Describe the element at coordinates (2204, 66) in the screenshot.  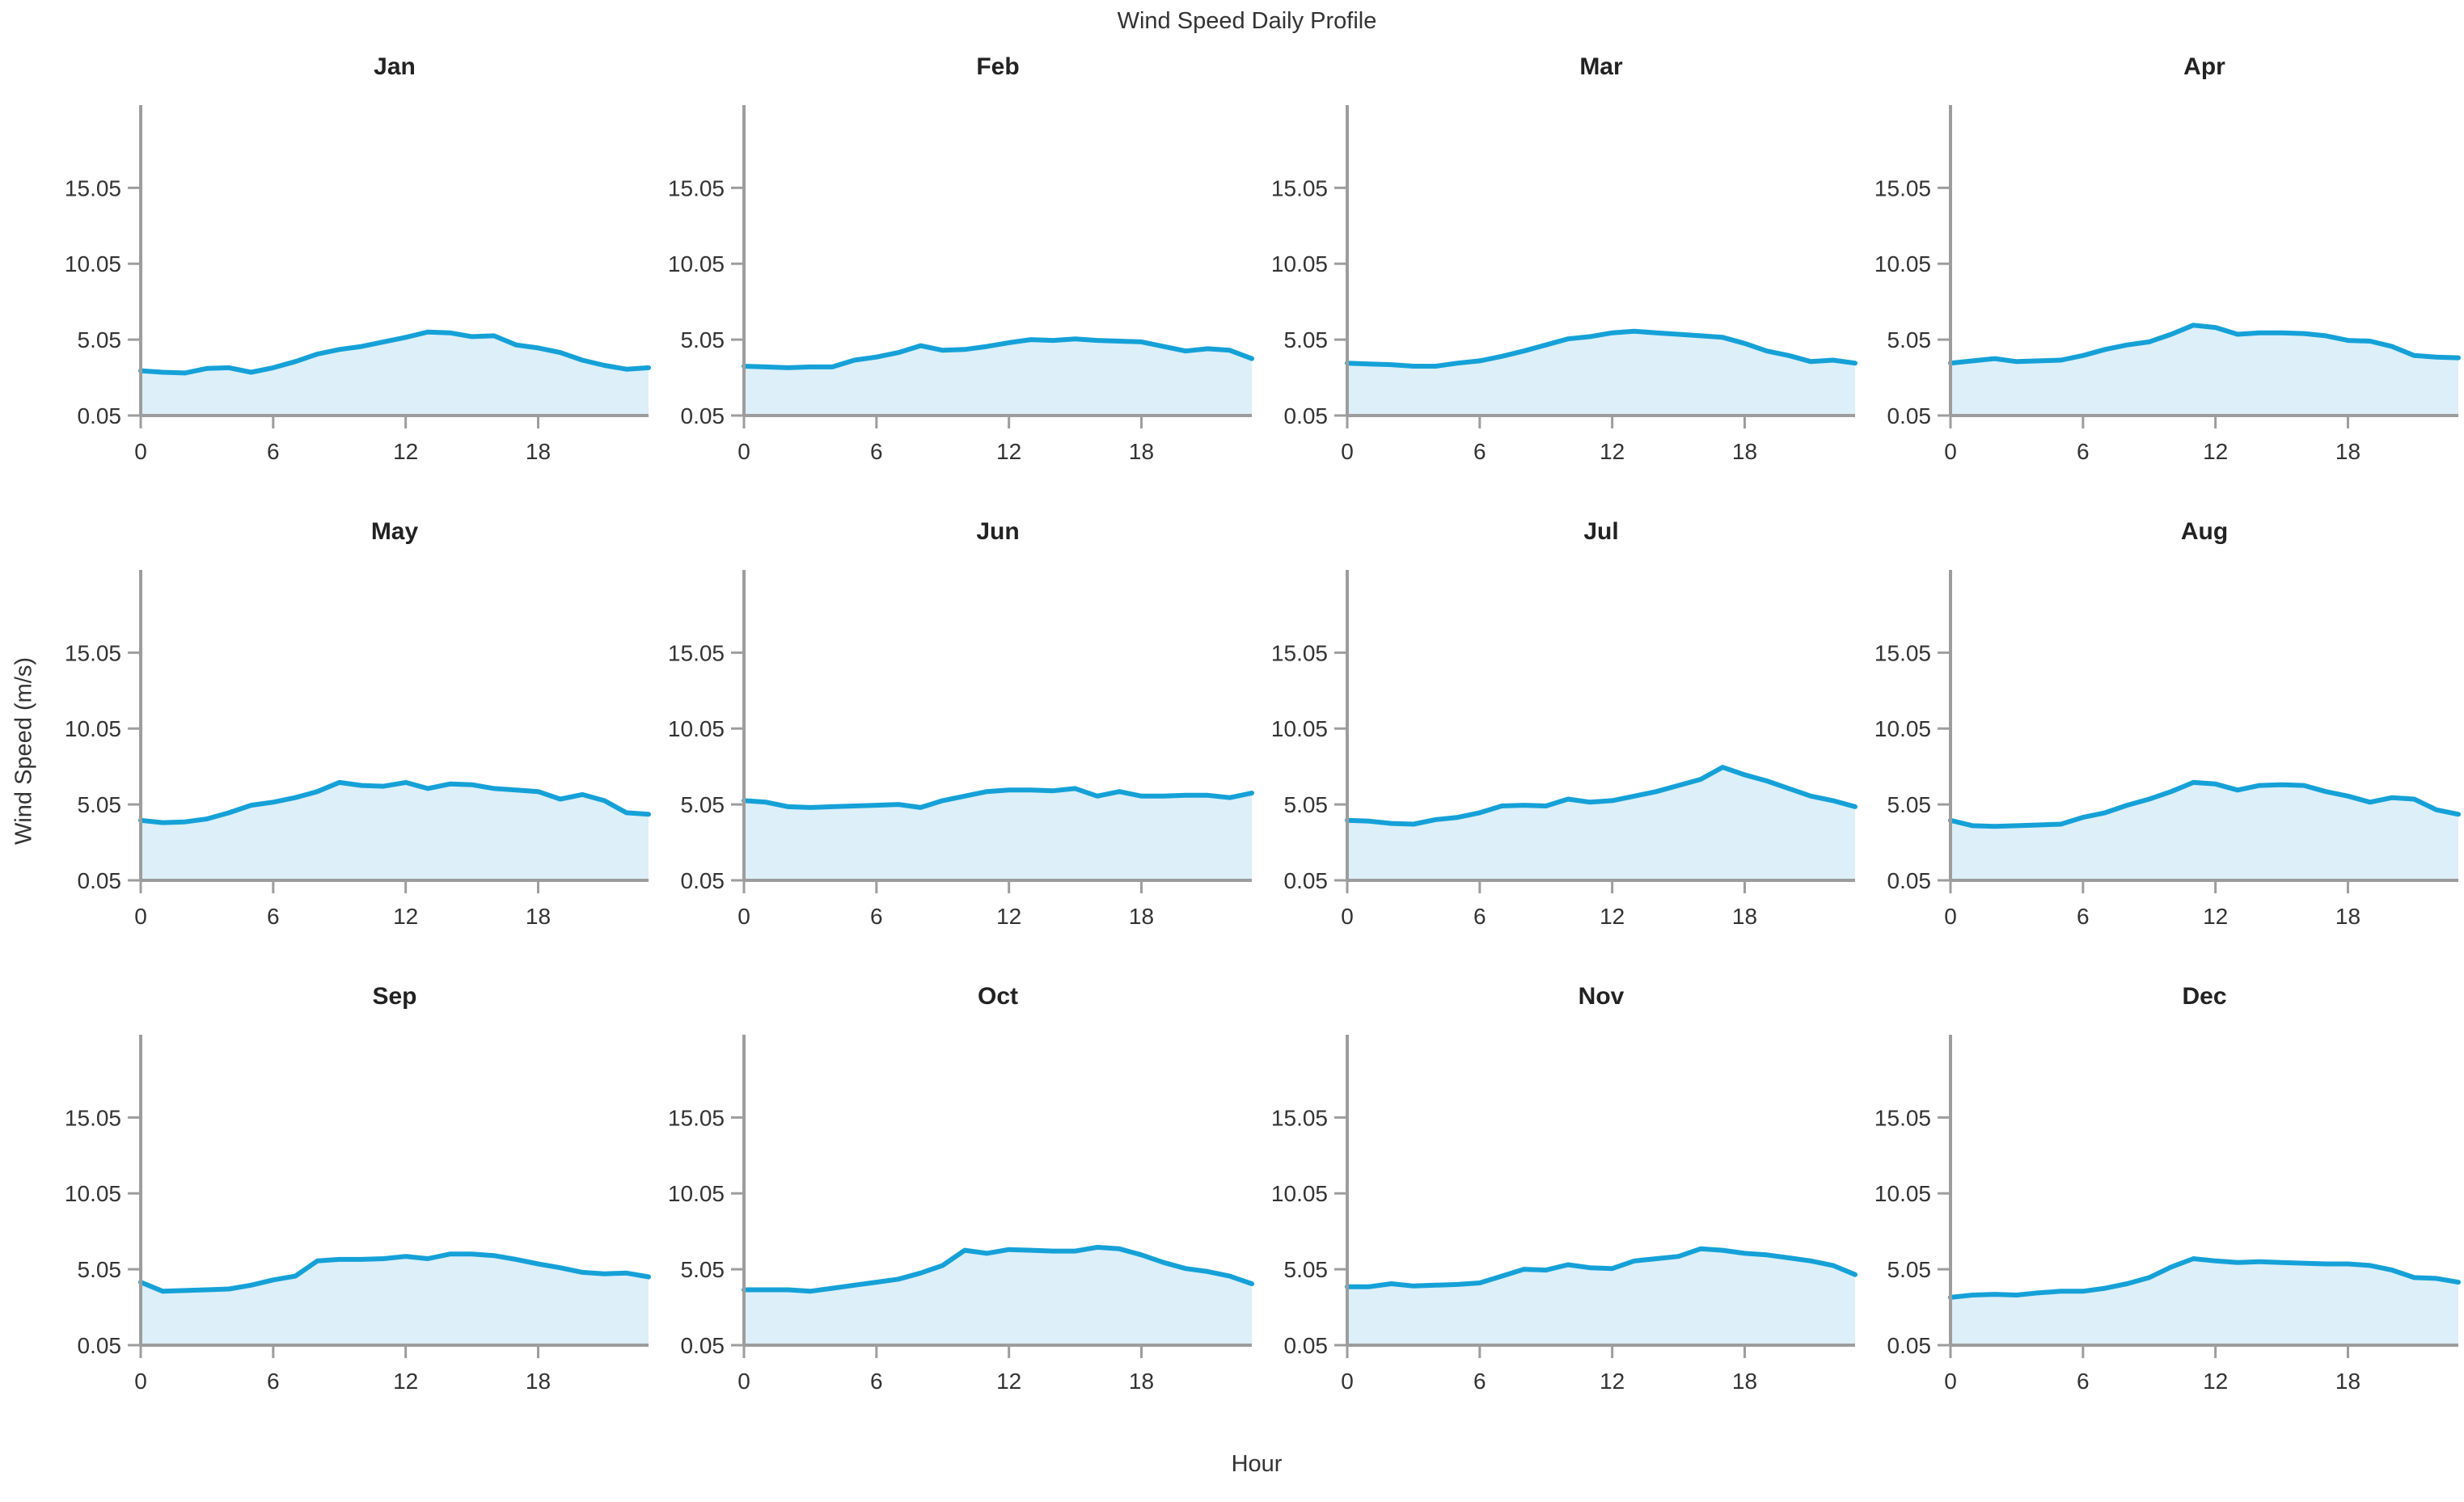
I see `subplot-title: Apr` at that location.